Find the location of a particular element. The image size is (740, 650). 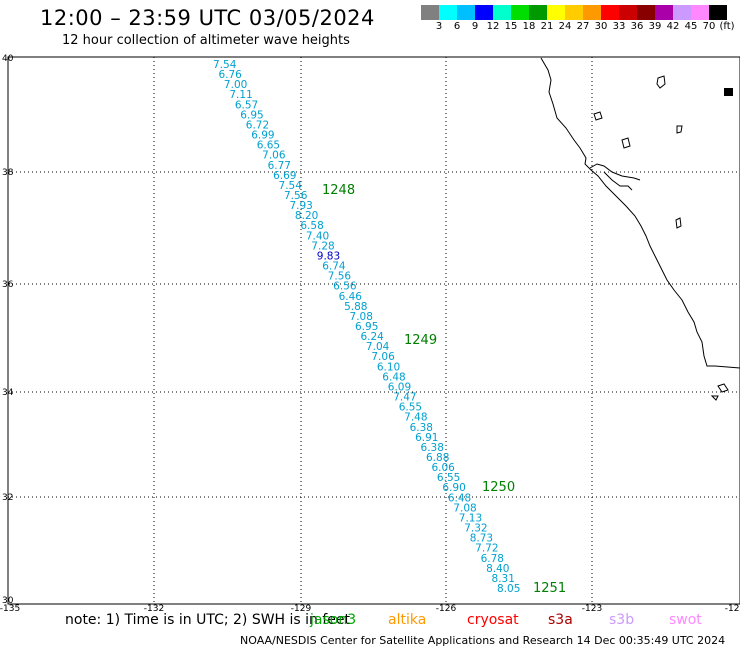

satellite-legend-s3b: s3b is located at coordinates (622, 620).